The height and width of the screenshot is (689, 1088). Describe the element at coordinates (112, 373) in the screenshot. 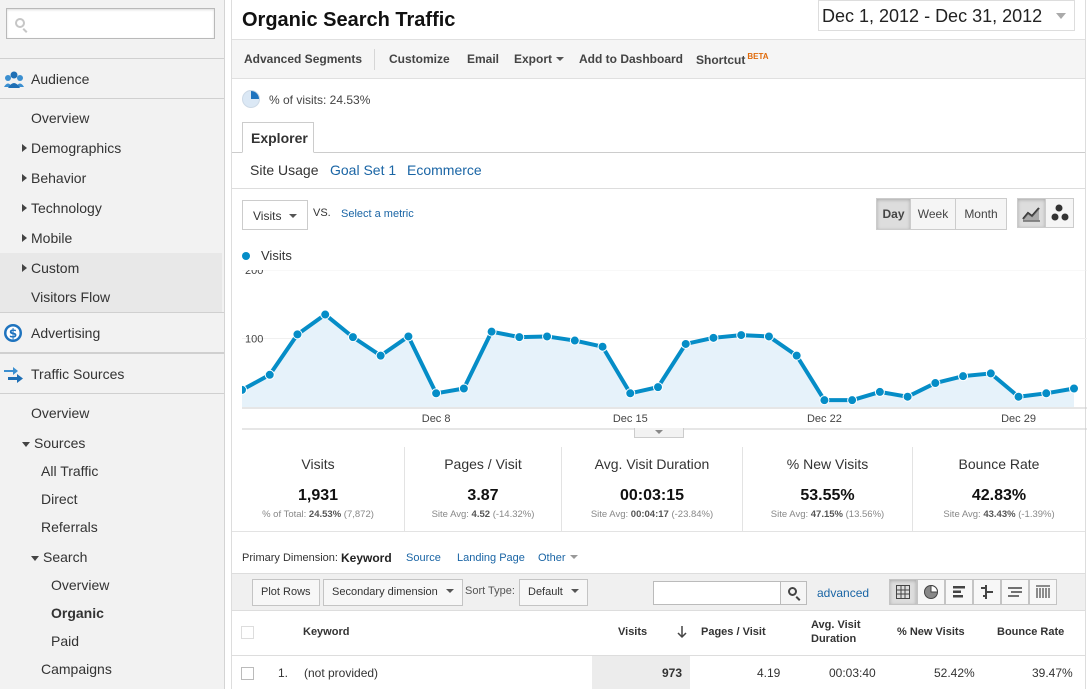

I see `sidebar-section-traffic-sources: Traffic Sources` at that location.